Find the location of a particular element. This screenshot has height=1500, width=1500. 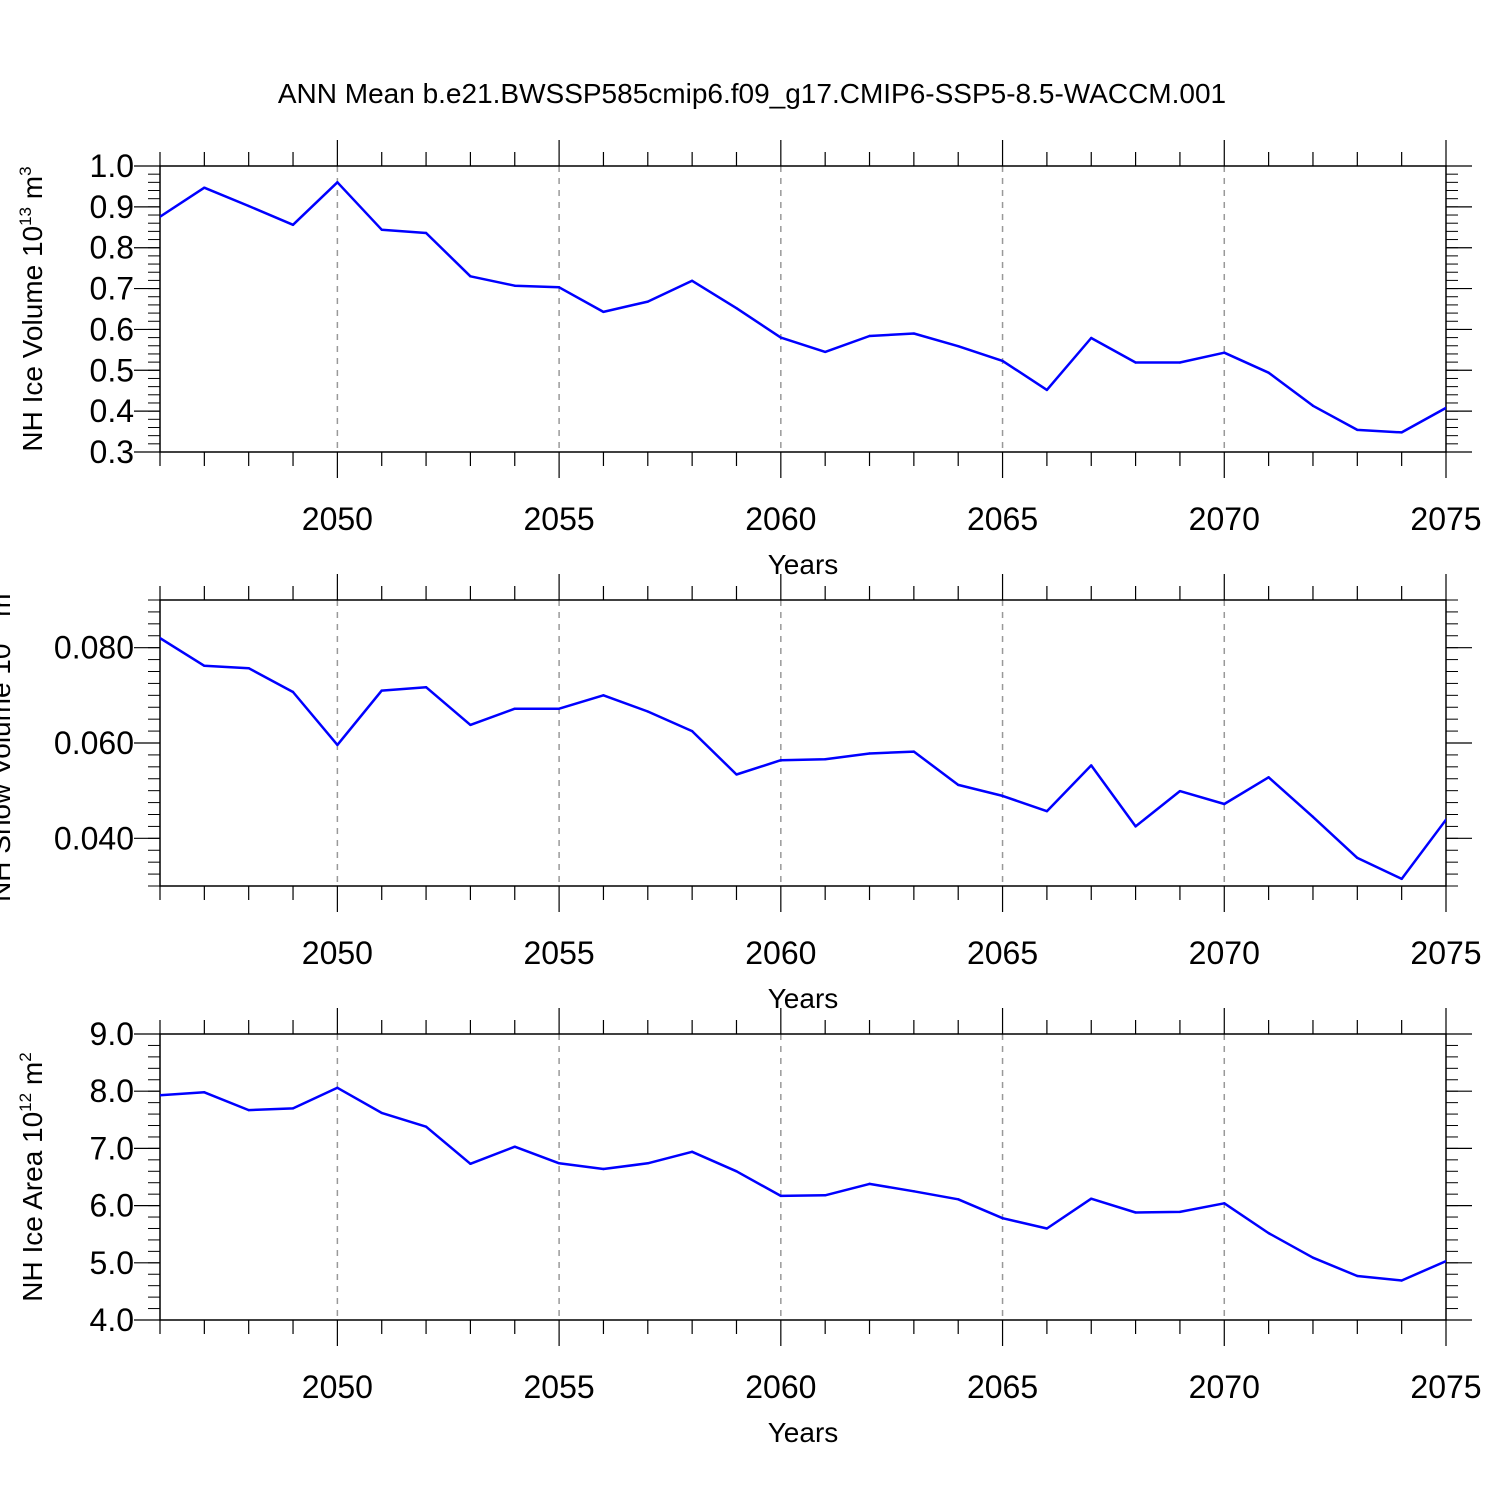

y-axis-label-text: NH Ice Area 10 is located at coordinates (32, 1207).